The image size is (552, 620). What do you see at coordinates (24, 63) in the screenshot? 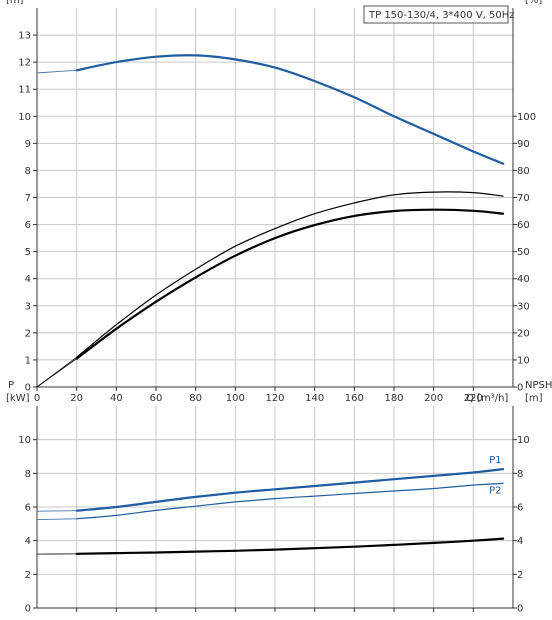
I see `left-axis-tick-label: 12` at bounding box center [24, 63].